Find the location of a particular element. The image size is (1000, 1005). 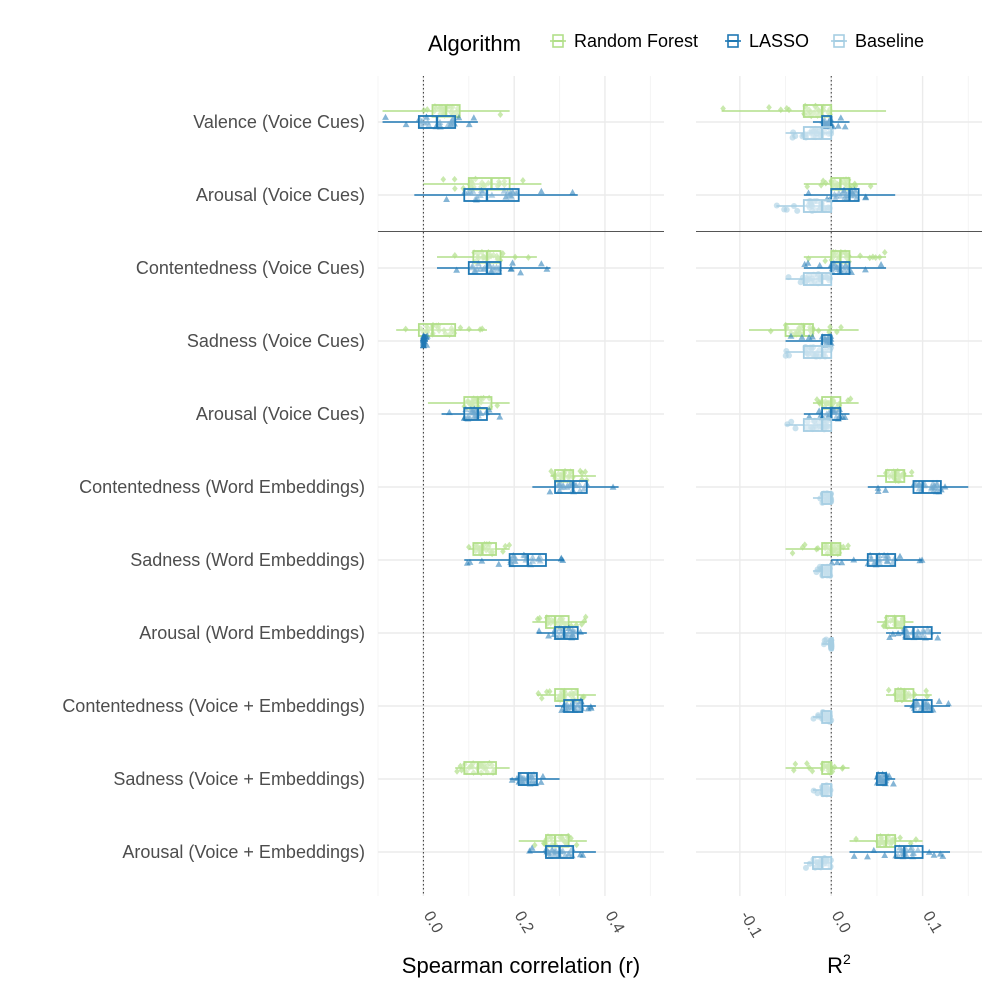

legend-item: Random Forest is located at coordinates (624, 41).